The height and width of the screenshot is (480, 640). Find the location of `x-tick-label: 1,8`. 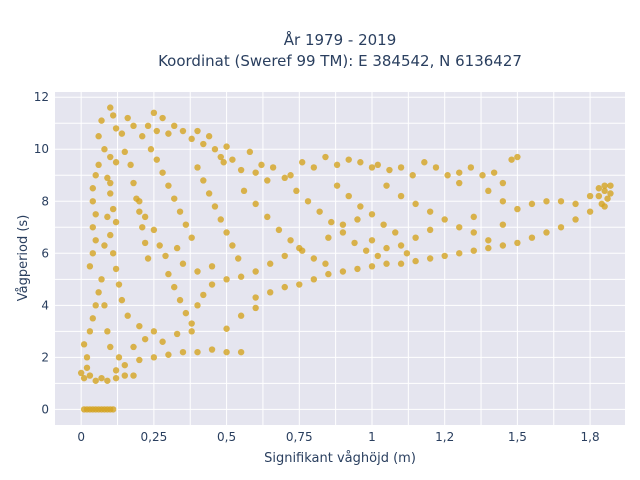

x-tick-label: 1,8 is located at coordinates (590, 437).